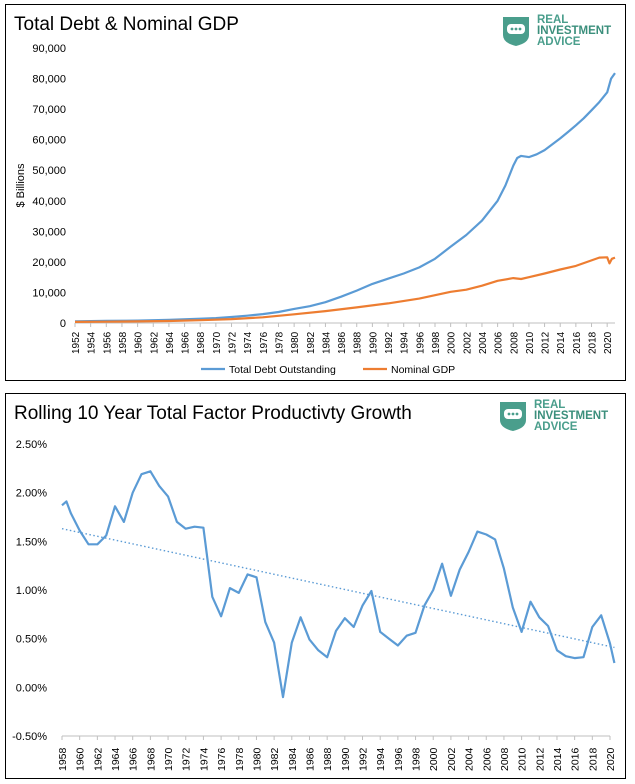 This screenshot has width=635, height=784. Describe the element at coordinates (31, 494) in the screenshot. I see `y-tick-label: 2.00%` at that location.